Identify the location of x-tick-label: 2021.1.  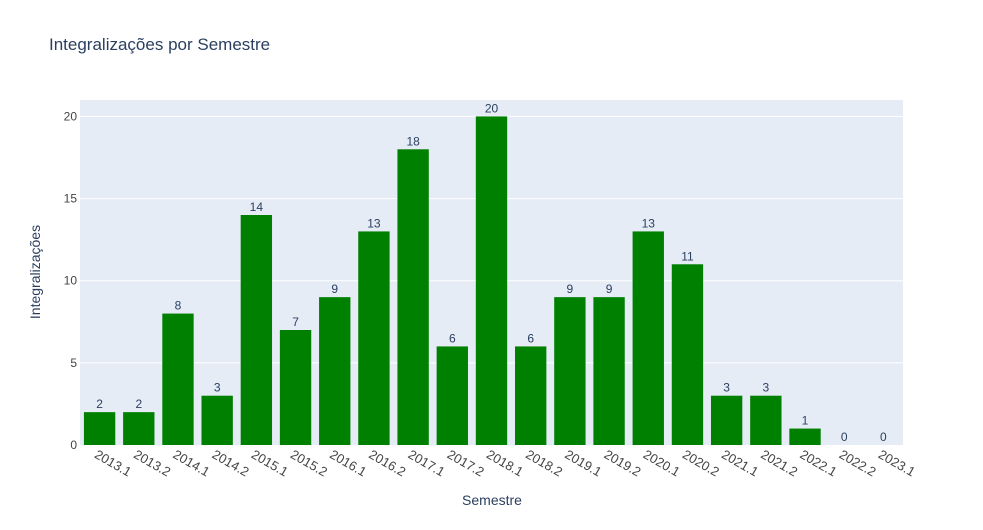
(740, 463).